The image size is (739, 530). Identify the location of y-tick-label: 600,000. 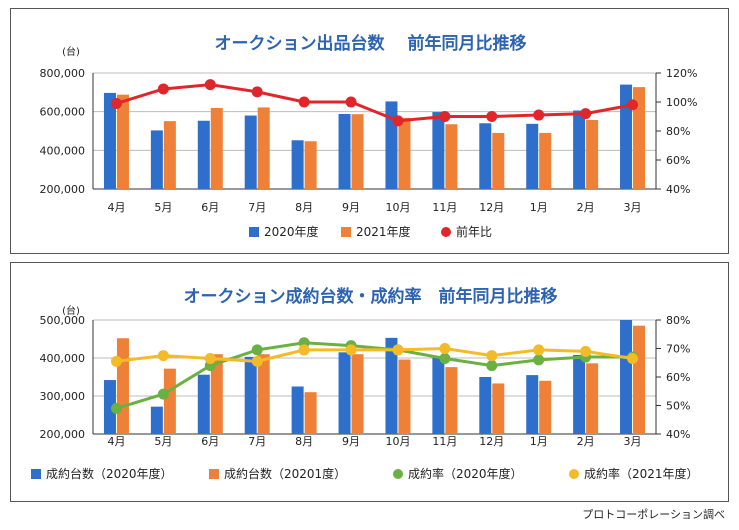
(63, 112).